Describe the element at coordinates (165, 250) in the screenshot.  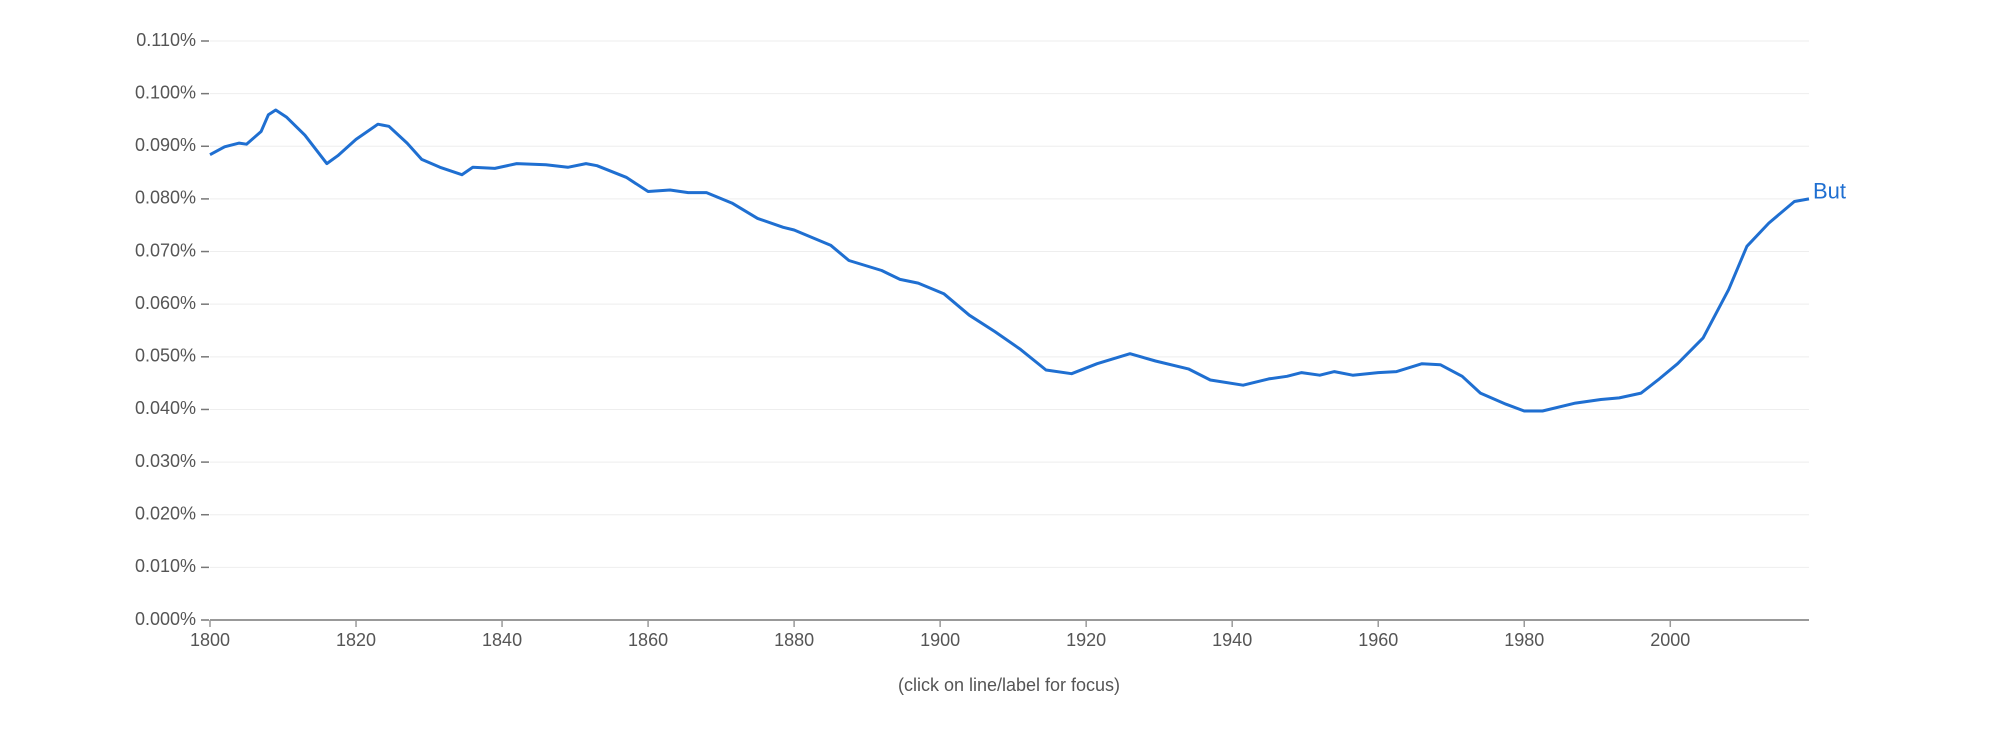
I see `y-tick-label: 0.070%` at that location.